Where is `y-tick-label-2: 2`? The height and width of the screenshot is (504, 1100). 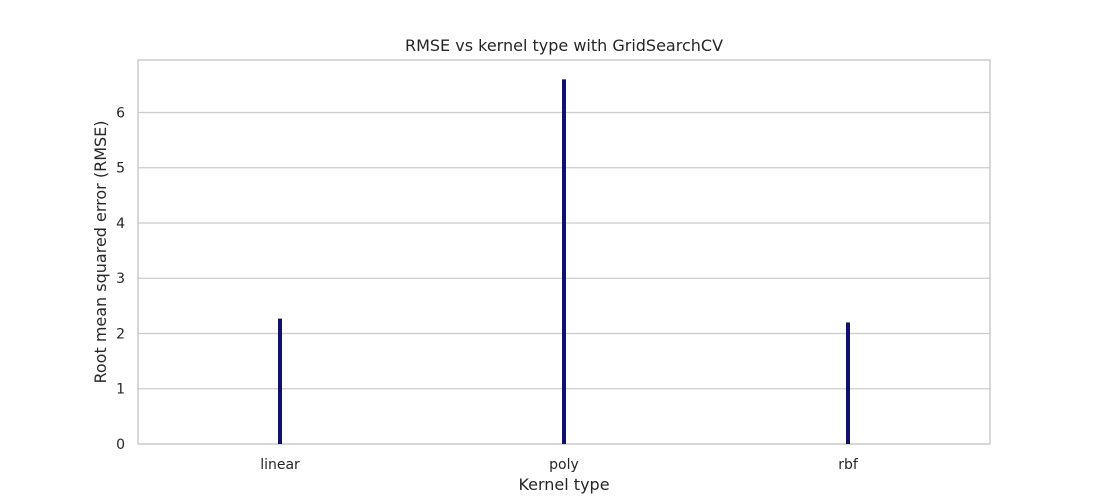 y-tick-label-2: 2 is located at coordinates (120, 334).